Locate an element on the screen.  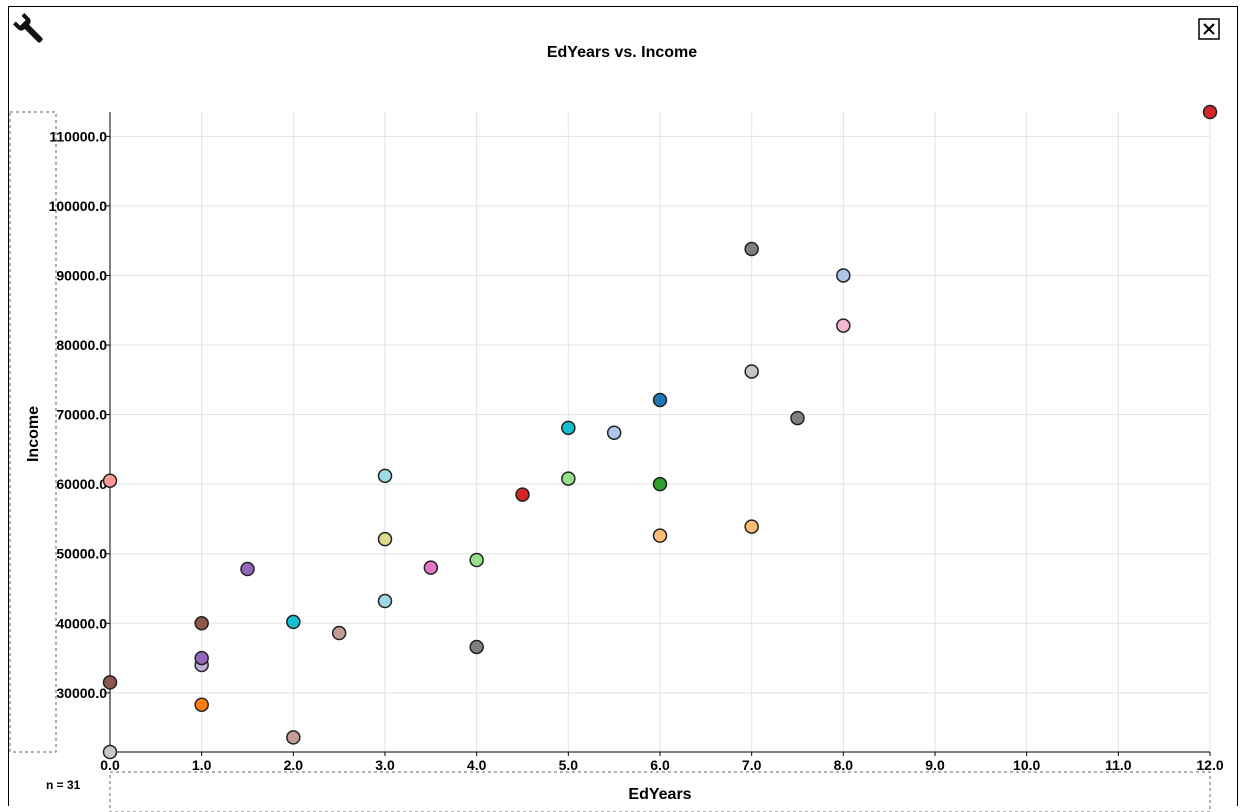
x-tick-label: 10.0 is located at coordinates (1026, 765).